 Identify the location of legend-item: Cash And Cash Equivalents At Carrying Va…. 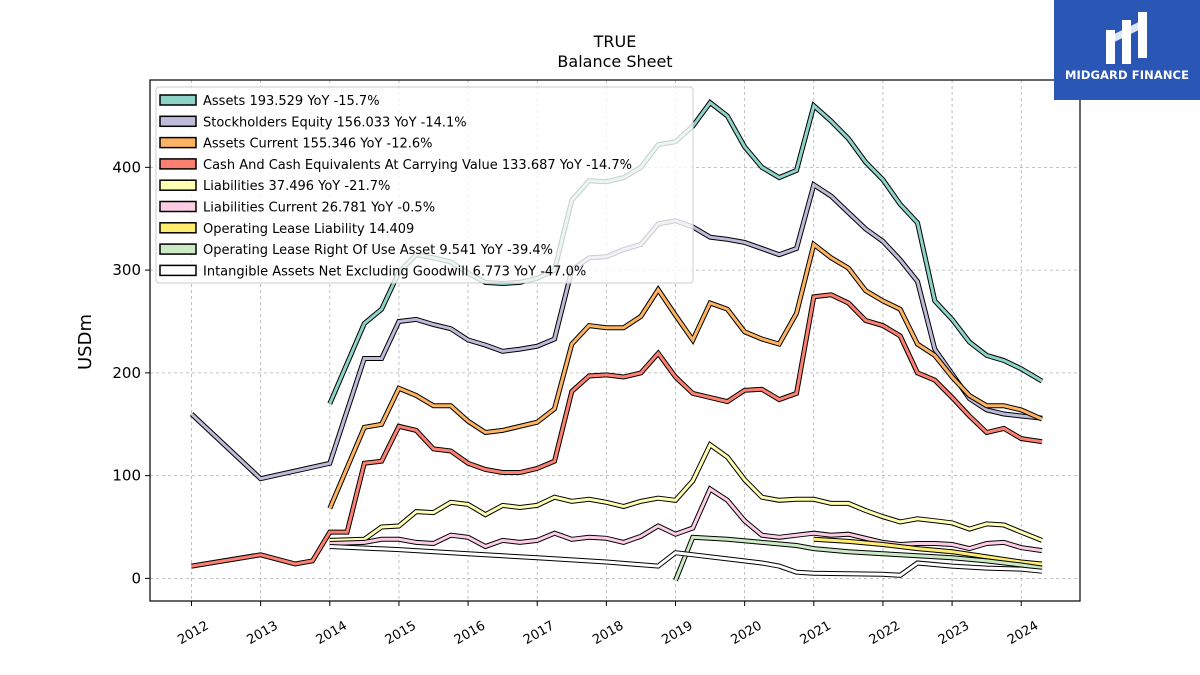
(395, 165).